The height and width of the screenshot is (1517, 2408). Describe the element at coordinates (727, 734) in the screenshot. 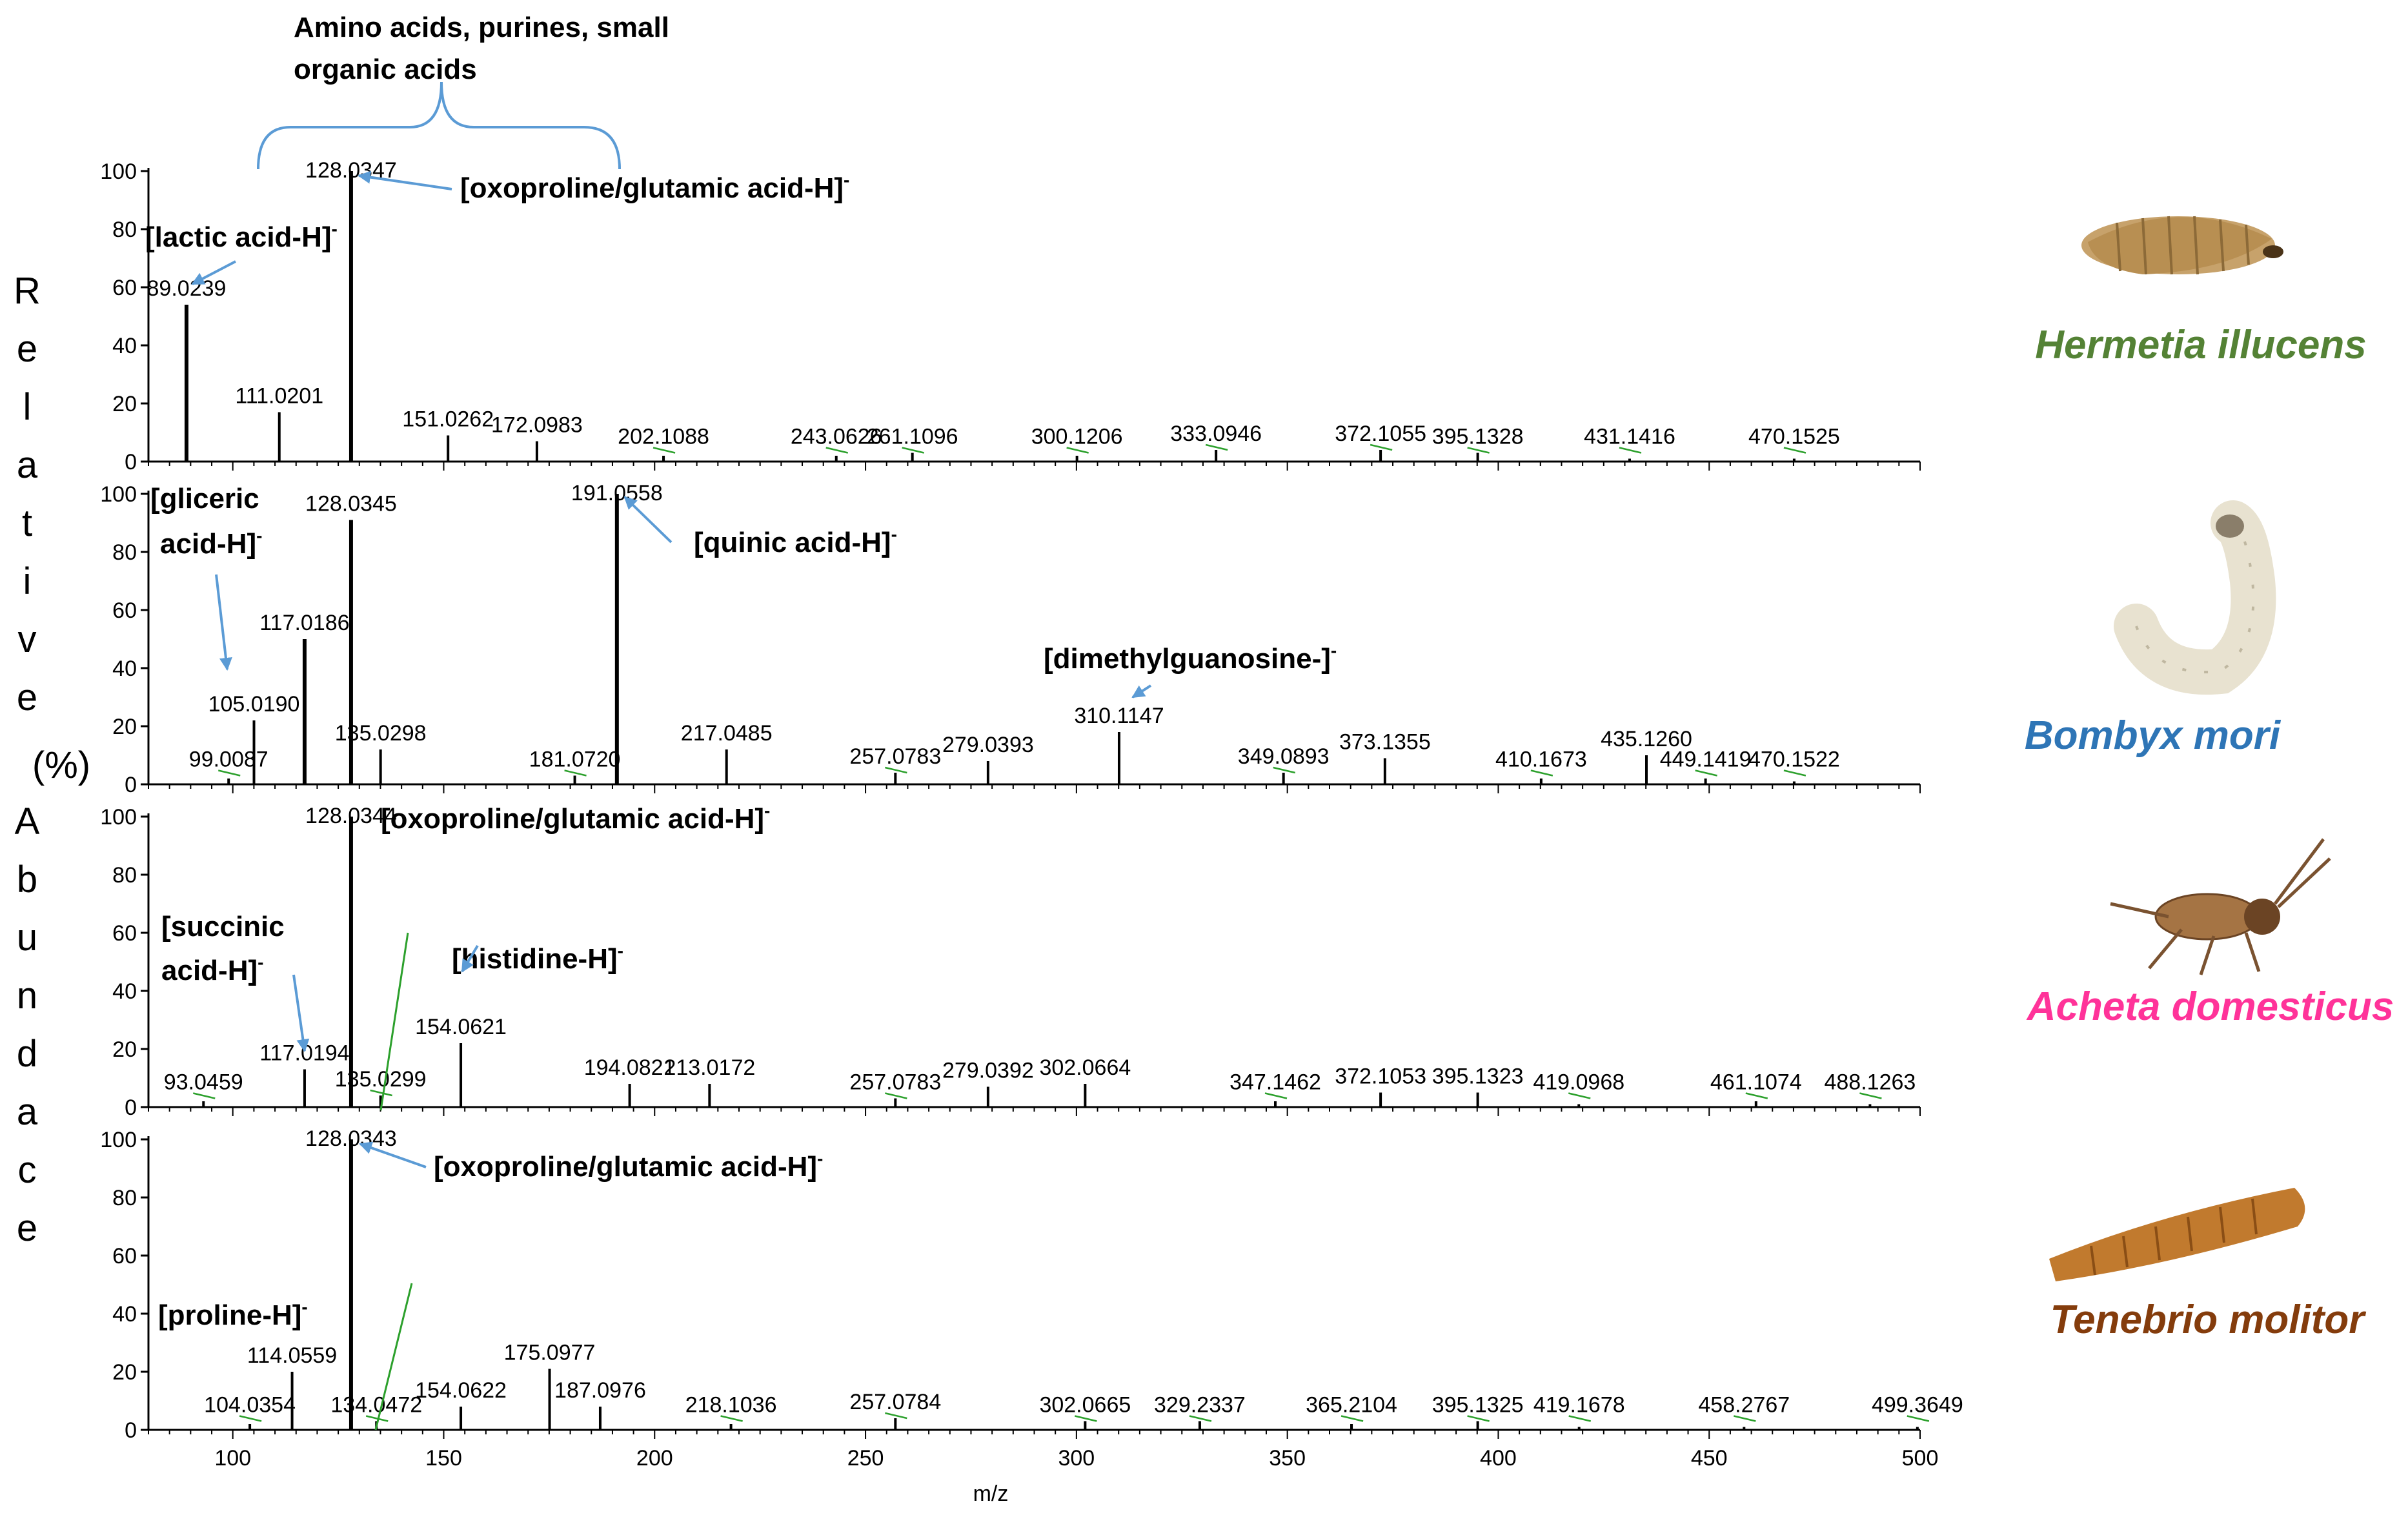

I see `peak-label: 217.0485` at that location.